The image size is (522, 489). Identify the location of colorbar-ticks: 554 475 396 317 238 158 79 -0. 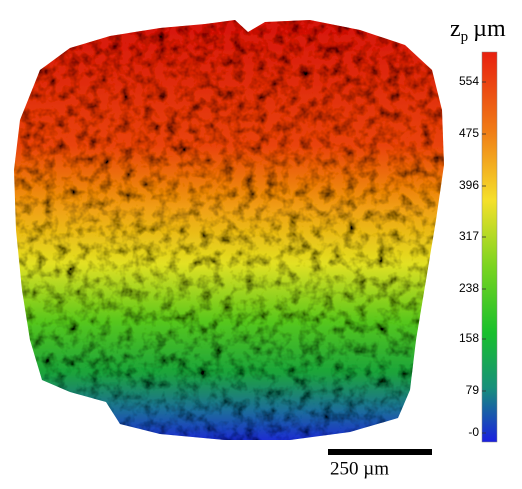
(472, 256).